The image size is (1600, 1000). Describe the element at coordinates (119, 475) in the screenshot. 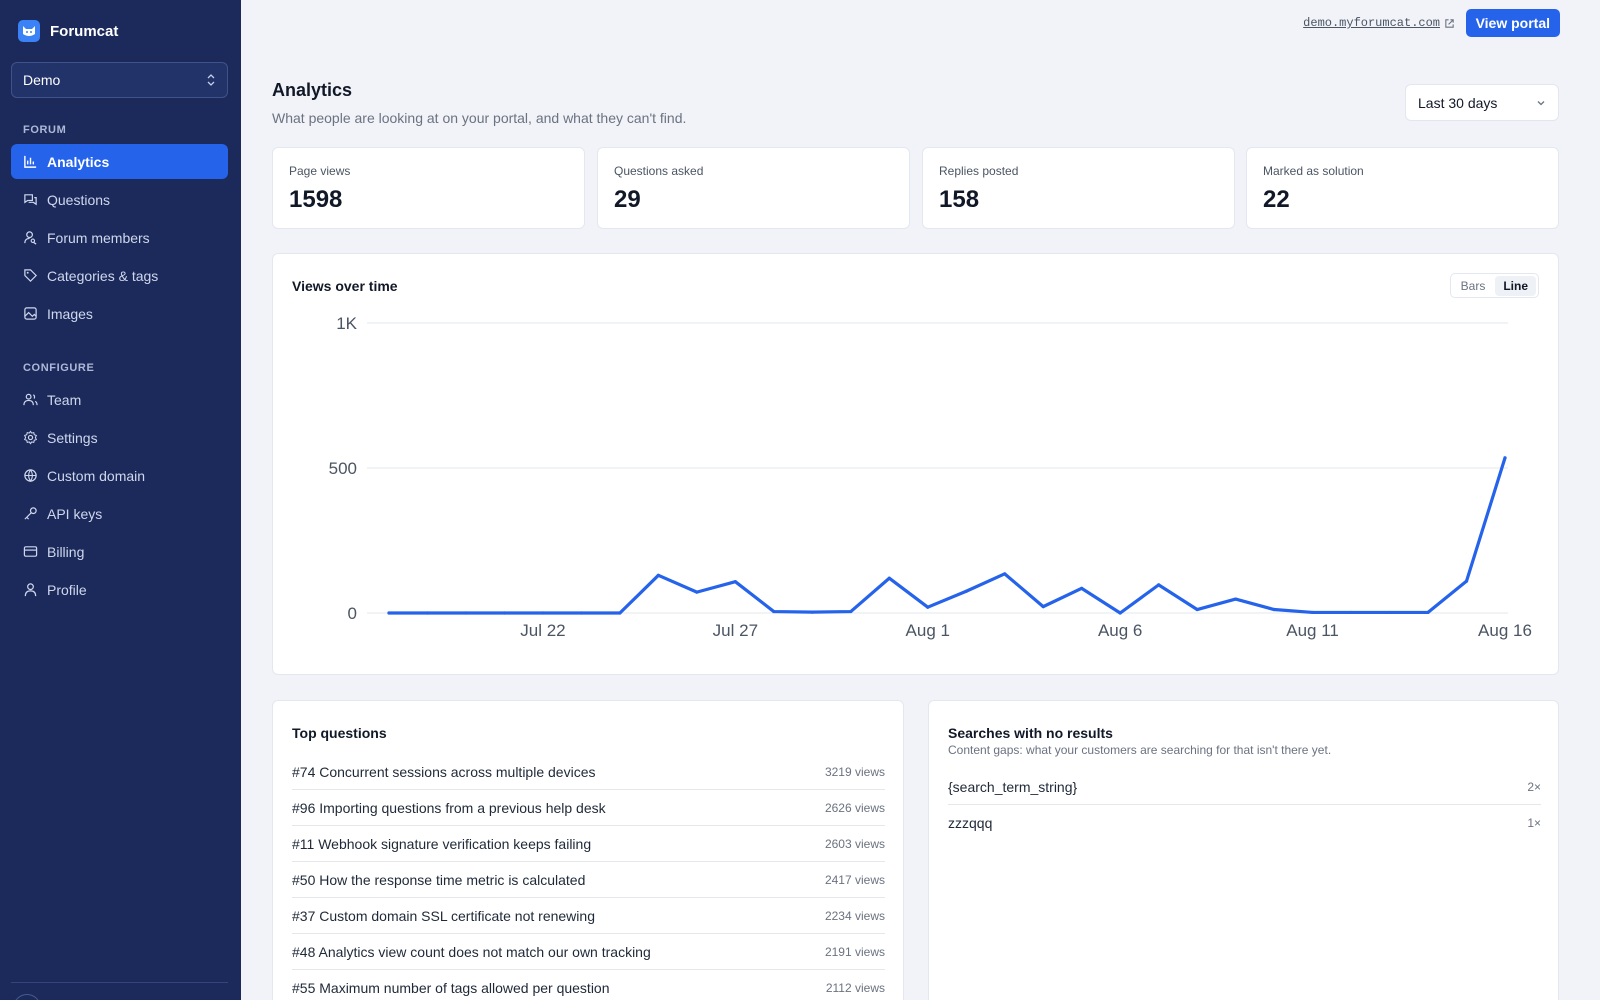

I see `sidebar-item-custom-domain: Custom domain` at that location.